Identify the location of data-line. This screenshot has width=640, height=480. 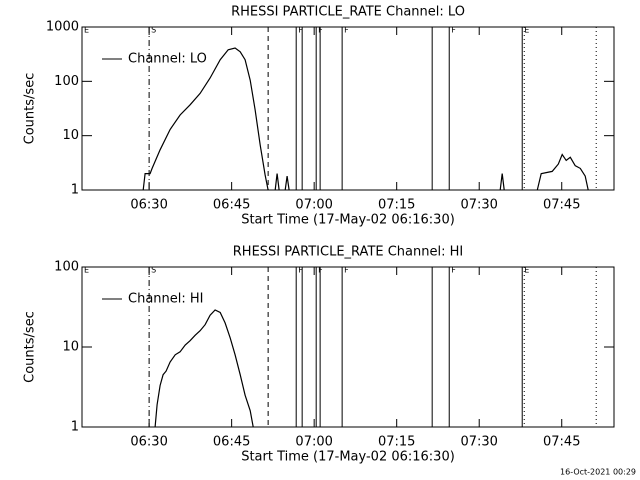
(204, 368).